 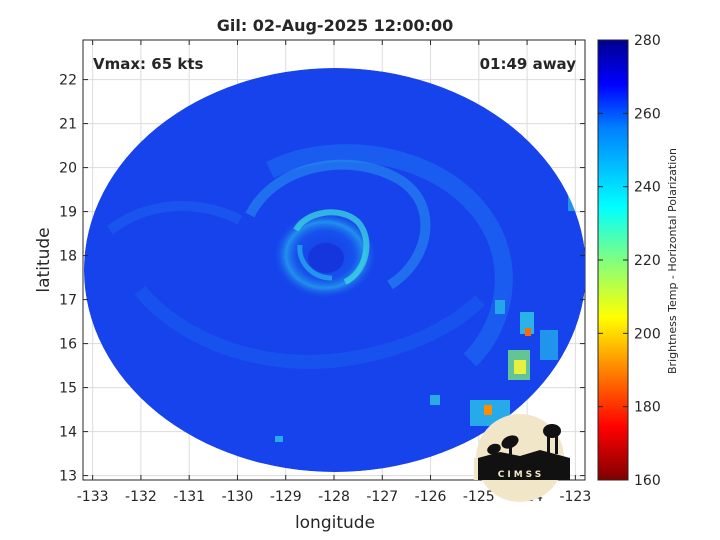 What do you see at coordinates (141, 497) in the screenshot?
I see `x-tick-label: -132` at bounding box center [141, 497].